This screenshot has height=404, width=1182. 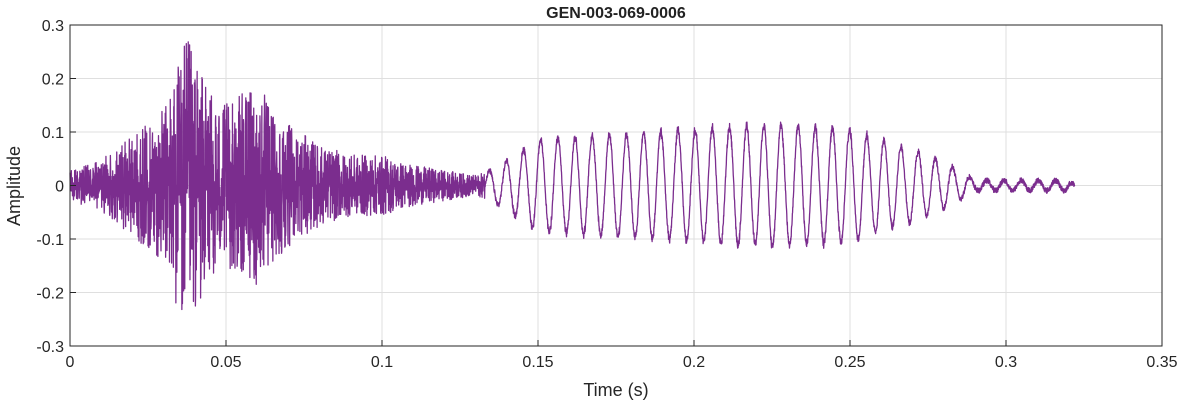 What do you see at coordinates (1006, 362) in the screenshot?
I see `x-tick-label: 0.3` at bounding box center [1006, 362].